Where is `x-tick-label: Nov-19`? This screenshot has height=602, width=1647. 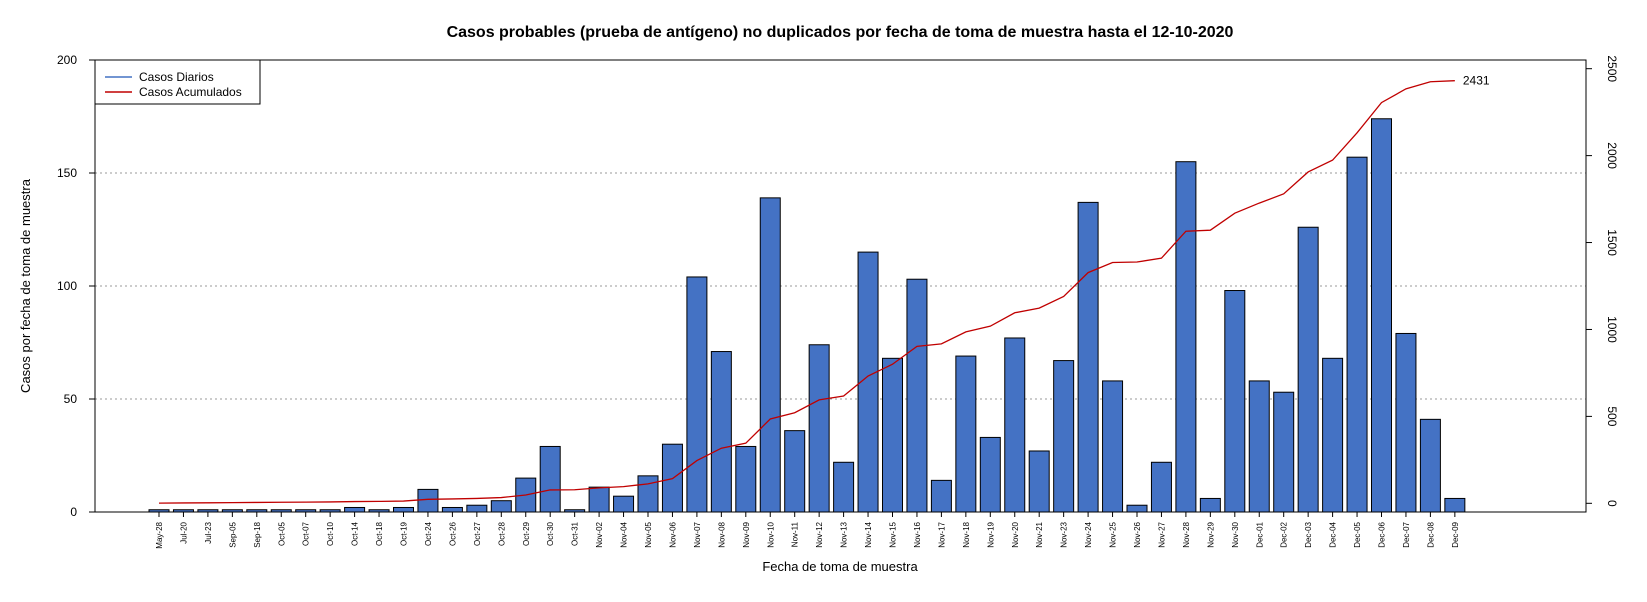
x-tick-label: Nov-19 is located at coordinates (990, 534).